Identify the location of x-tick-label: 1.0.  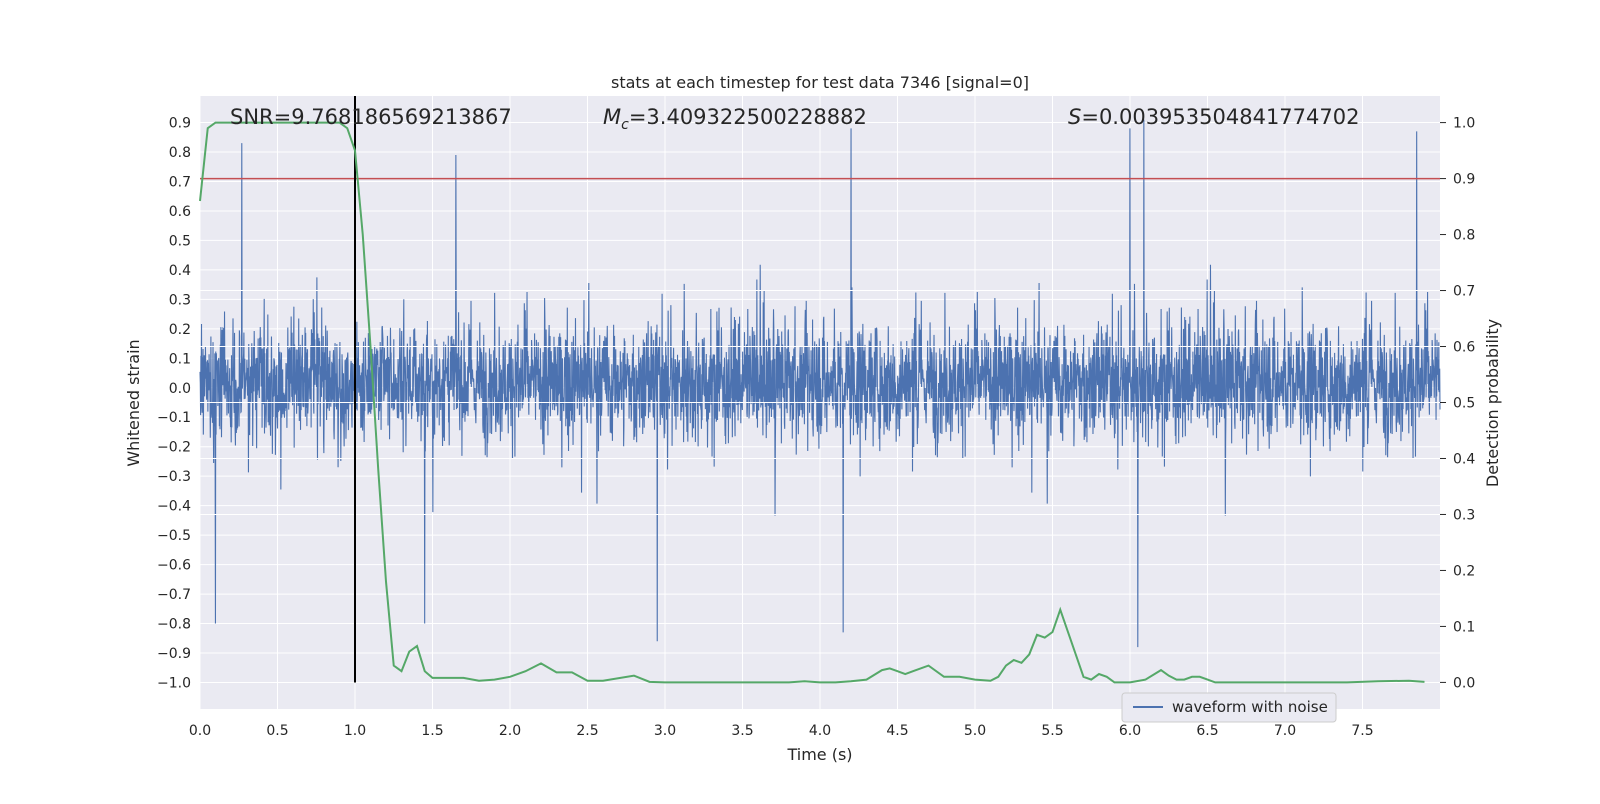
(355, 731).